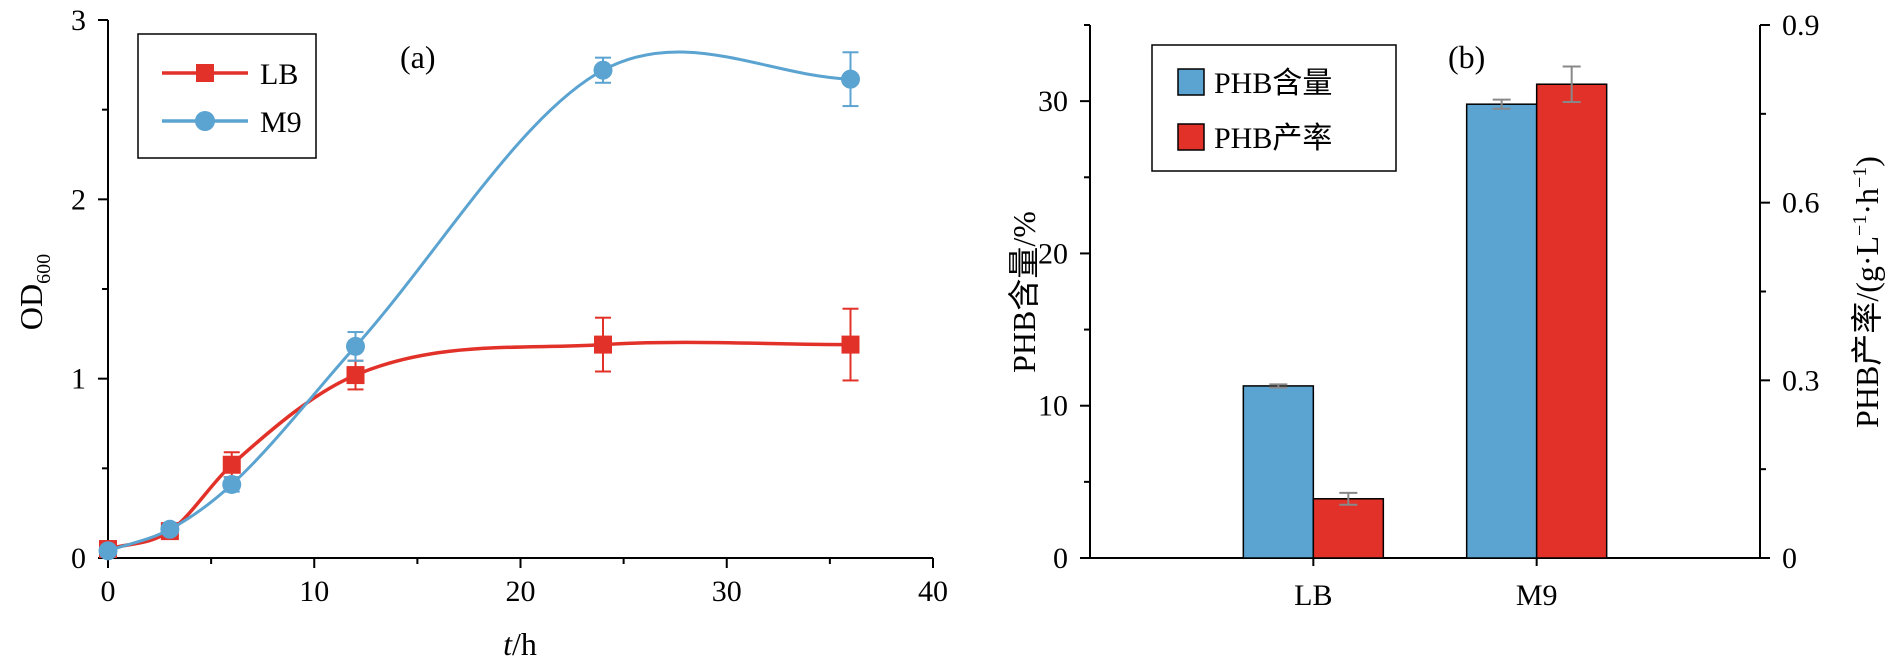  Describe the element at coordinates (1053, 406) in the screenshot. I see `panel-b-left-tick-label: 10` at that location.